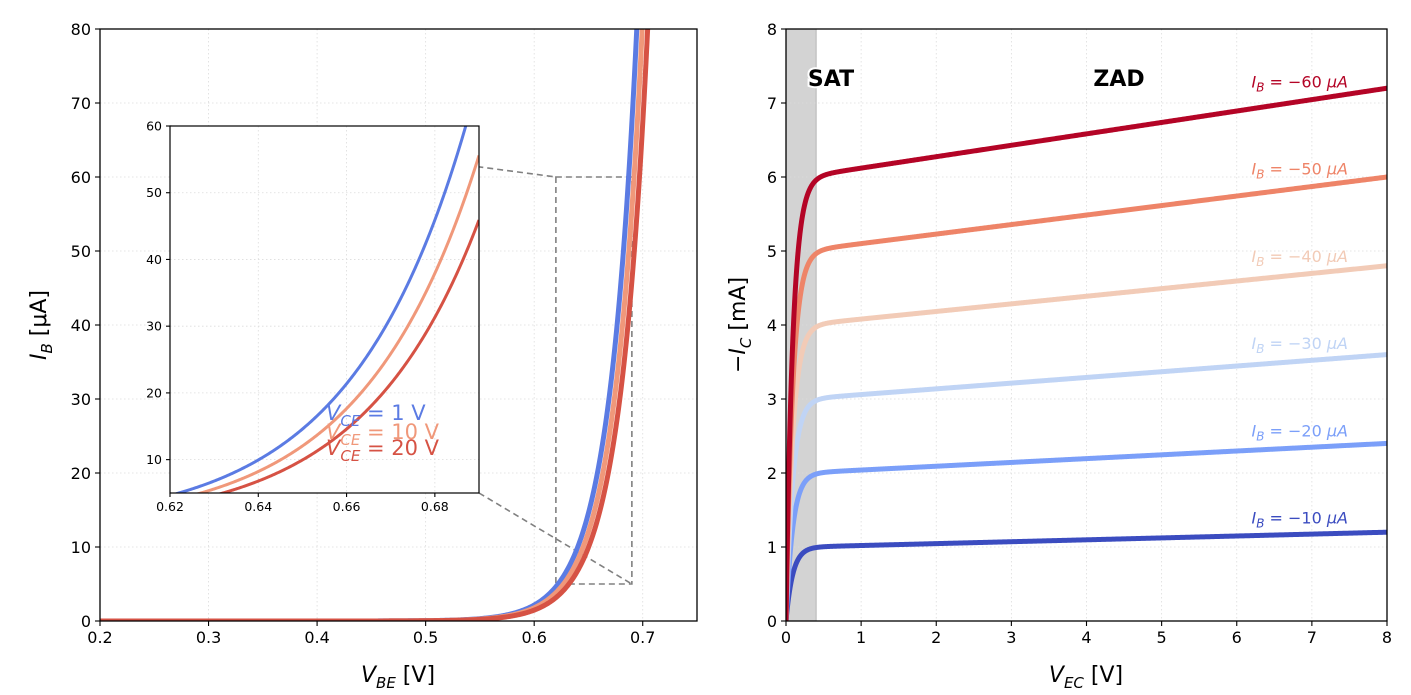 The width and height of the screenshot is (1411, 695). What do you see at coordinates (158, 293) in the screenshot?
I see `inset-y-ticks: 10 20 30 40 50 60` at bounding box center [158, 293].